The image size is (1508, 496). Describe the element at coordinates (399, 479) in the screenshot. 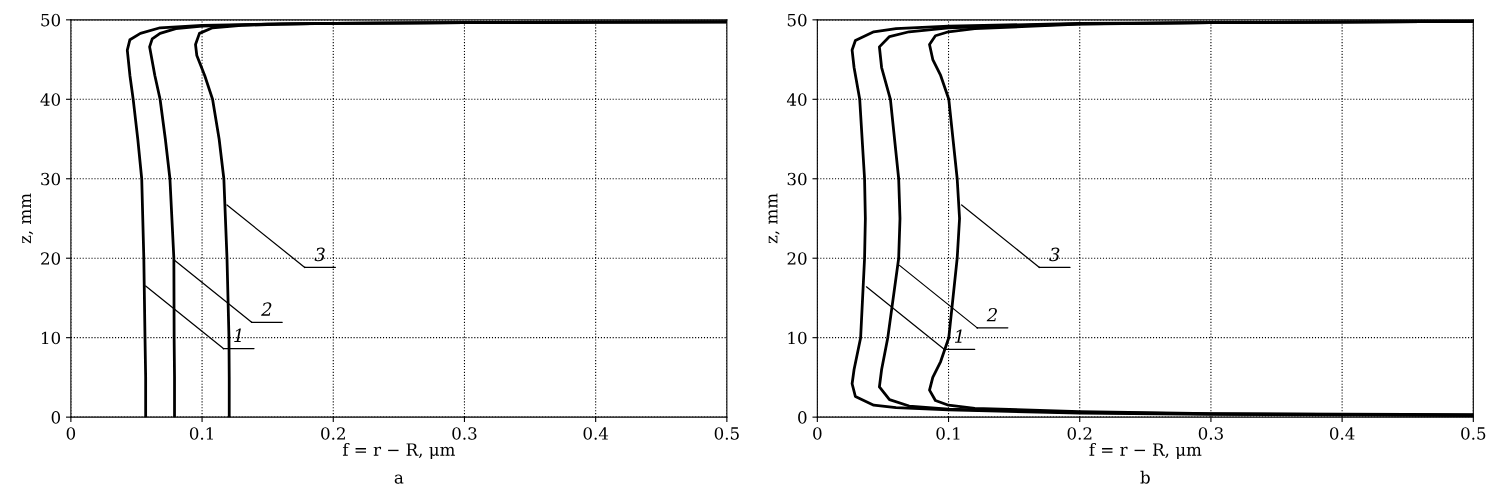

I see `text: a` at that location.